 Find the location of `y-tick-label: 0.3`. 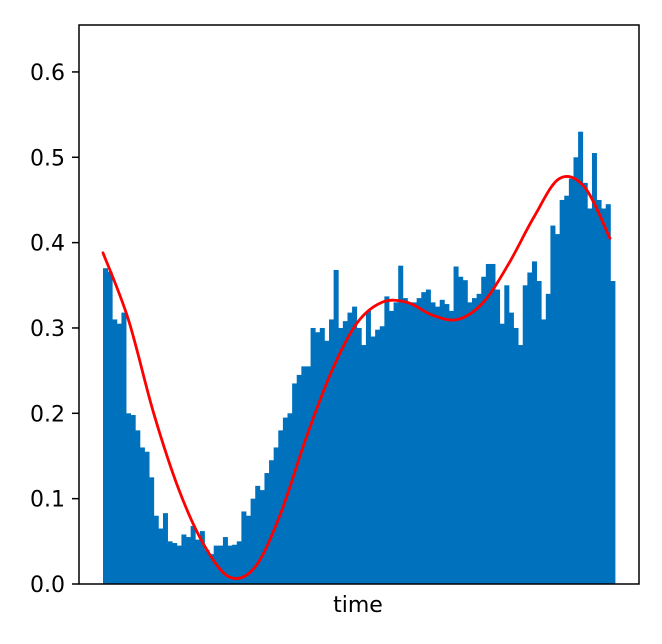

y-tick-label: 0.3 is located at coordinates (47, 329).